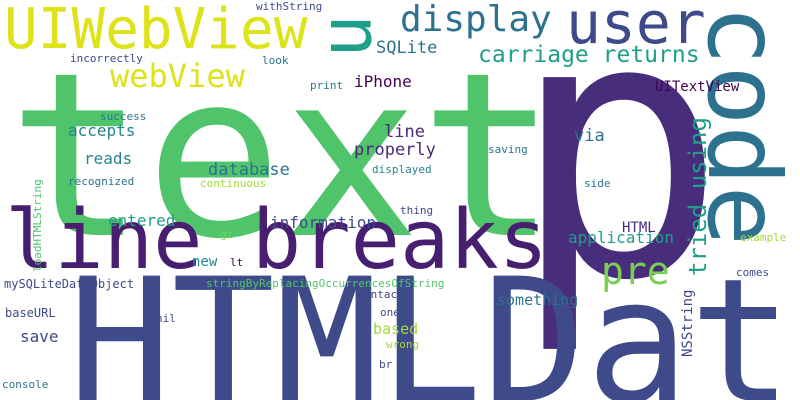 Image resolution: width=800 pixels, height=400 pixels. Describe the element at coordinates (177, 76) in the screenshot. I see `word-webview: webView` at that location.